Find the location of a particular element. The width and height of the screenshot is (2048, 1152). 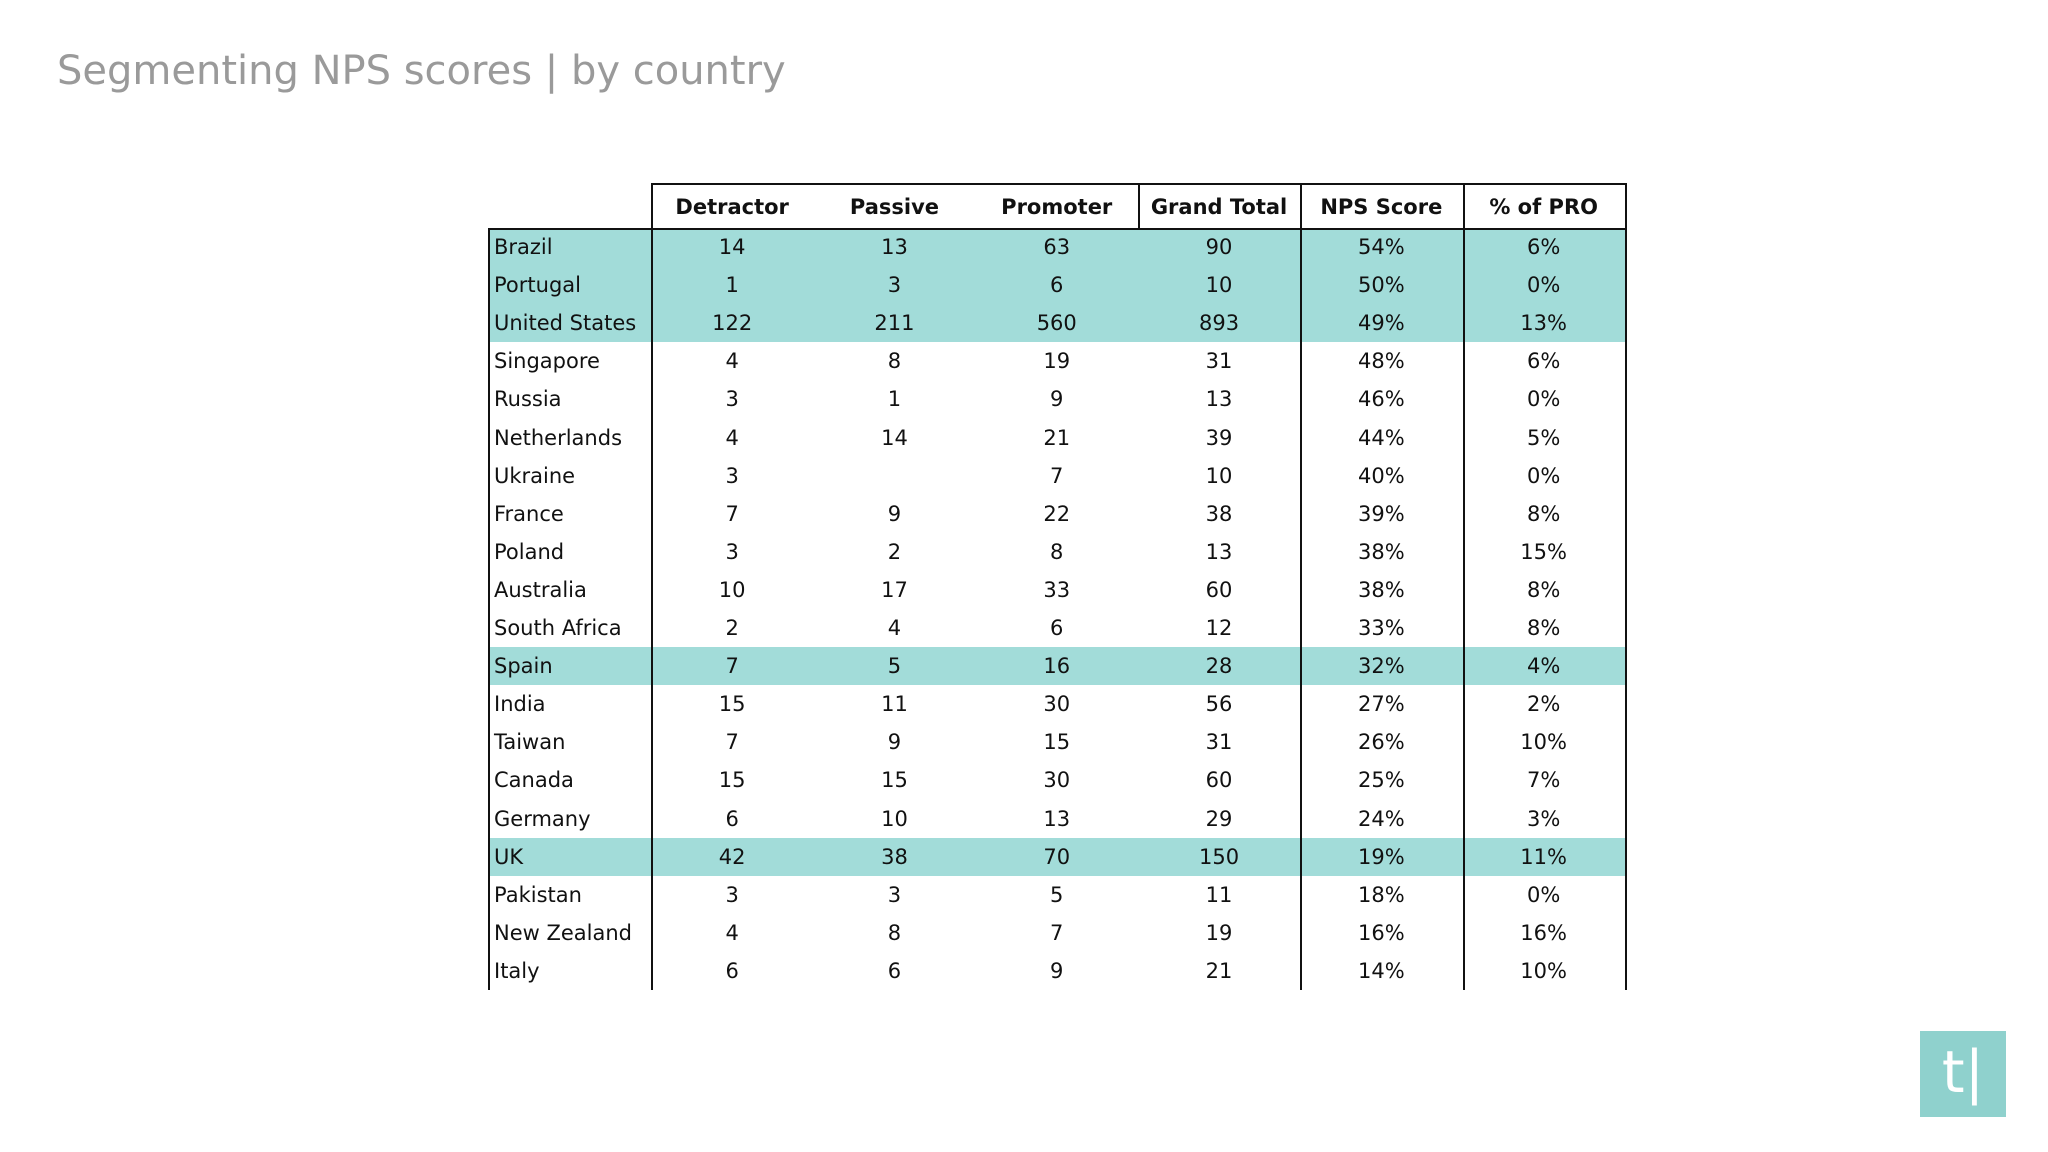

table-cell: 25% is located at coordinates (1381, 780).